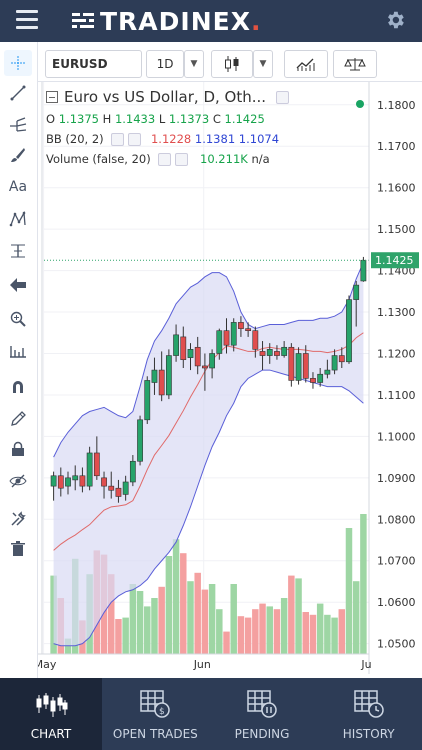  I want to click on high-label: H, so click(107, 119).